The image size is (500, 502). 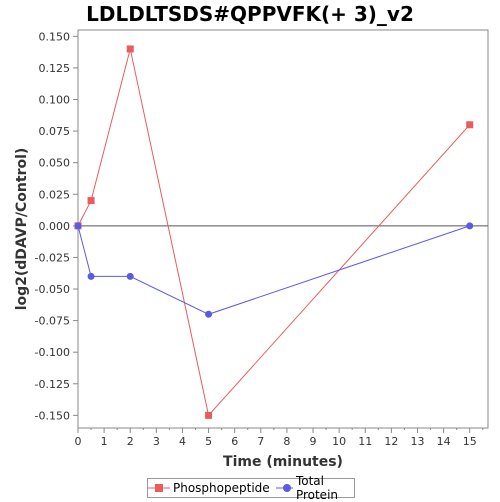 What do you see at coordinates (55, 194) in the screenshot?
I see `y-tick-label: 0.025` at bounding box center [55, 194].